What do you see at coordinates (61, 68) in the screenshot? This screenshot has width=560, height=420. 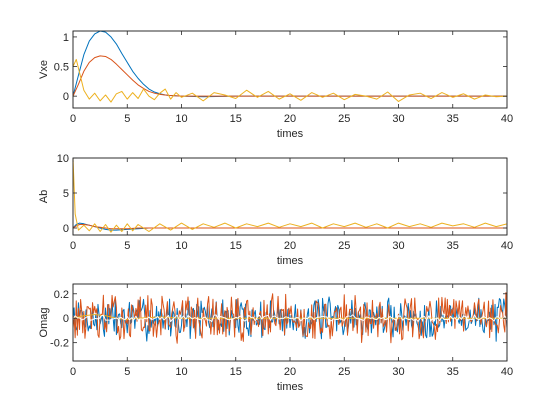 I see `y-tick-label: 0.5` at bounding box center [61, 68].